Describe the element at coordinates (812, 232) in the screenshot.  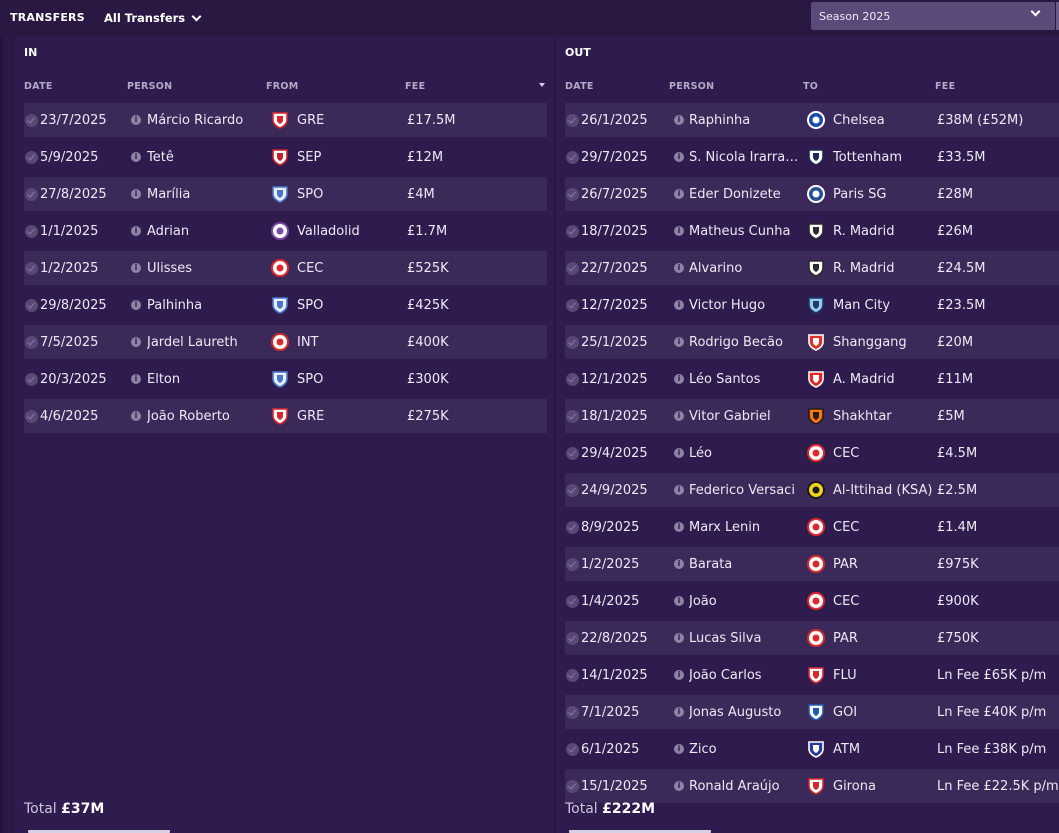
I see `transfer-row: 18/7/2025 i Matheus Cunha R. Madrid £26M` at that location.